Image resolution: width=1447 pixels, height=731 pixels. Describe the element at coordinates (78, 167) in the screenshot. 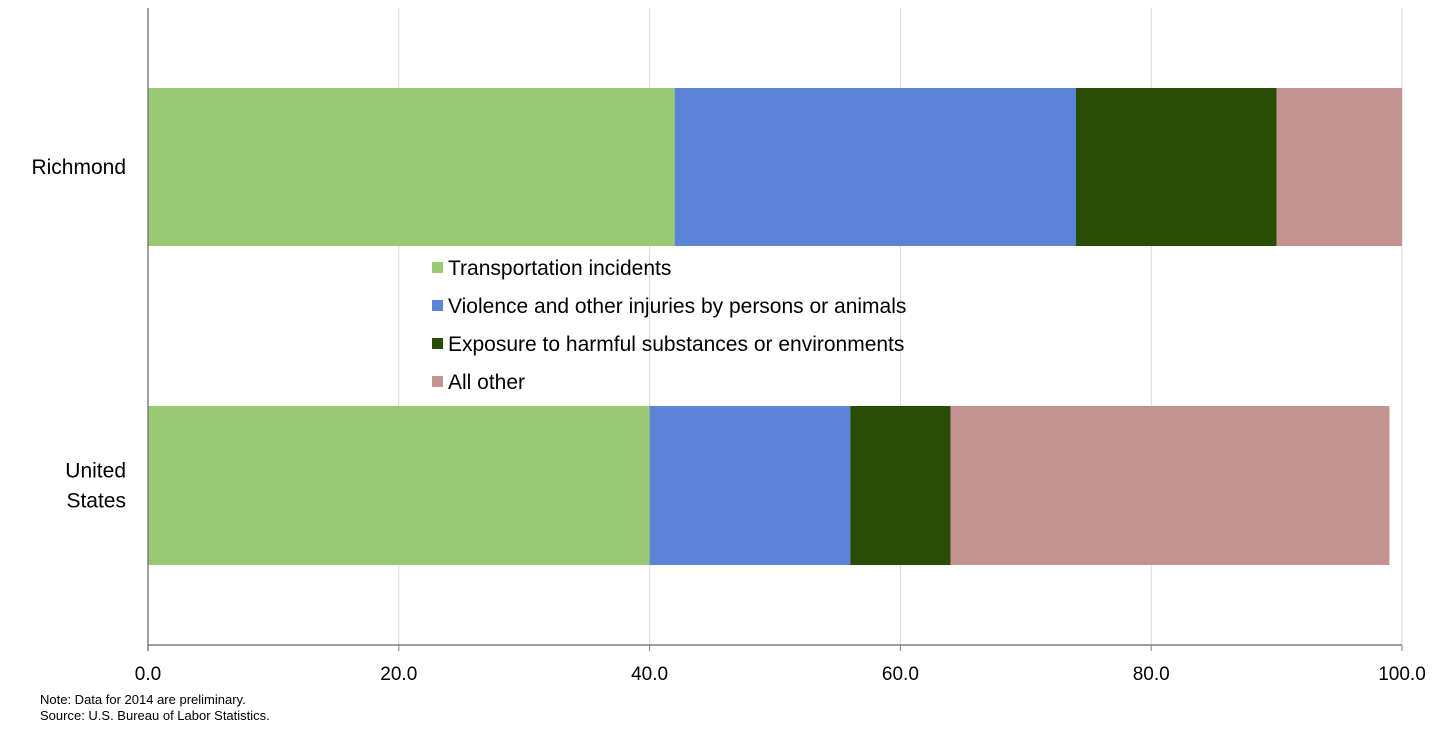

I see `category-label: Richmond` at that location.